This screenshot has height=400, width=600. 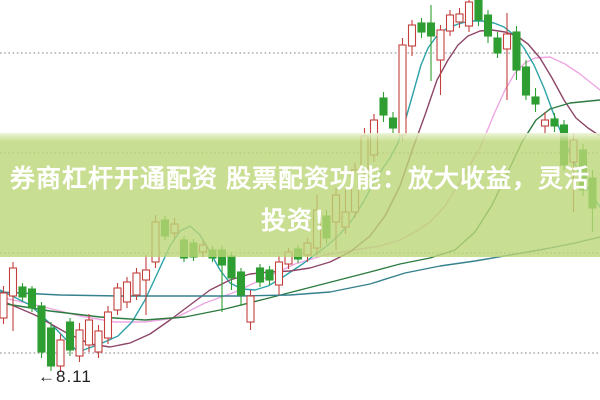 What do you see at coordinates (300, 179) in the screenshot?
I see `promo-banner-text-line-1: 券商杠杆开通配资 股票配资功能：放大收益，灵活` at bounding box center [300, 179].